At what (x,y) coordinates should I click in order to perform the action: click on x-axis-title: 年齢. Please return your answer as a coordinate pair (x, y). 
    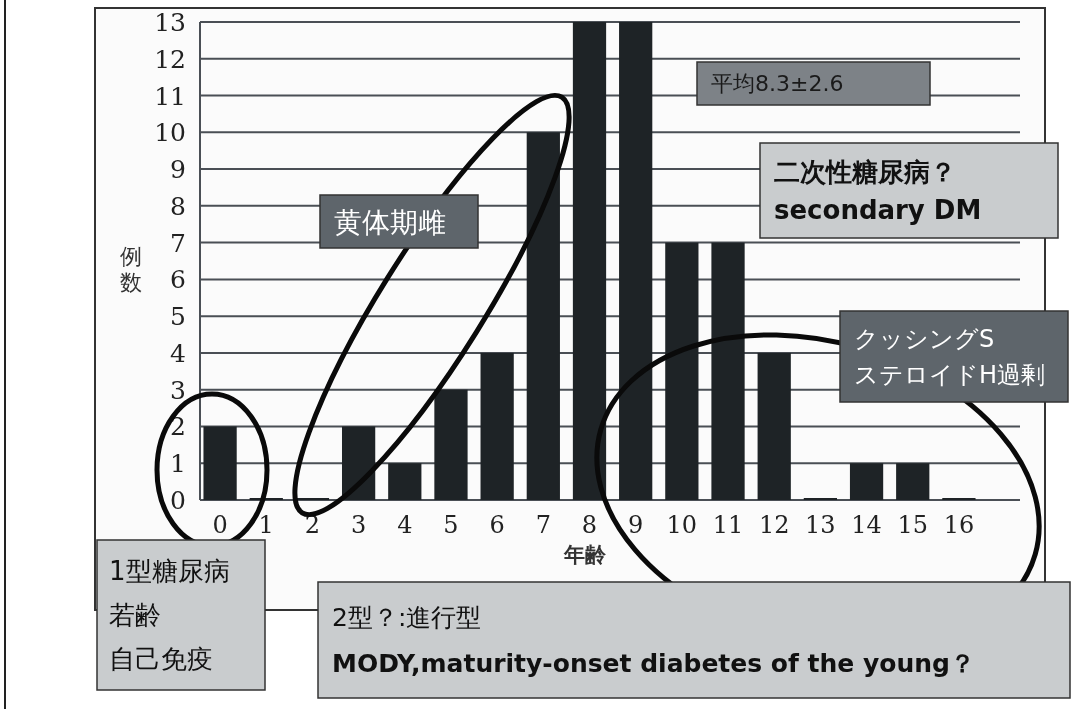
    Looking at the image, I should click on (585, 555).